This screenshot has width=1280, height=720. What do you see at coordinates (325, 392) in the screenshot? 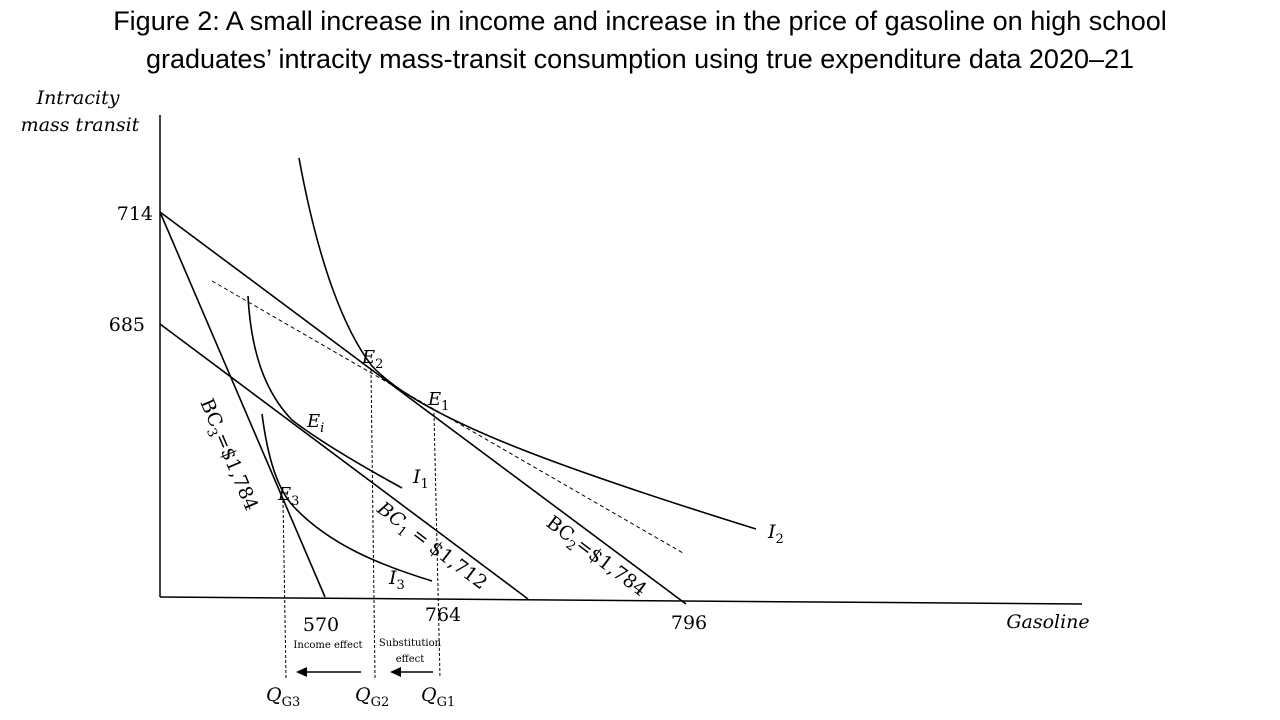
I see `indifference-curve-i1` at bounding box center [325, 392].